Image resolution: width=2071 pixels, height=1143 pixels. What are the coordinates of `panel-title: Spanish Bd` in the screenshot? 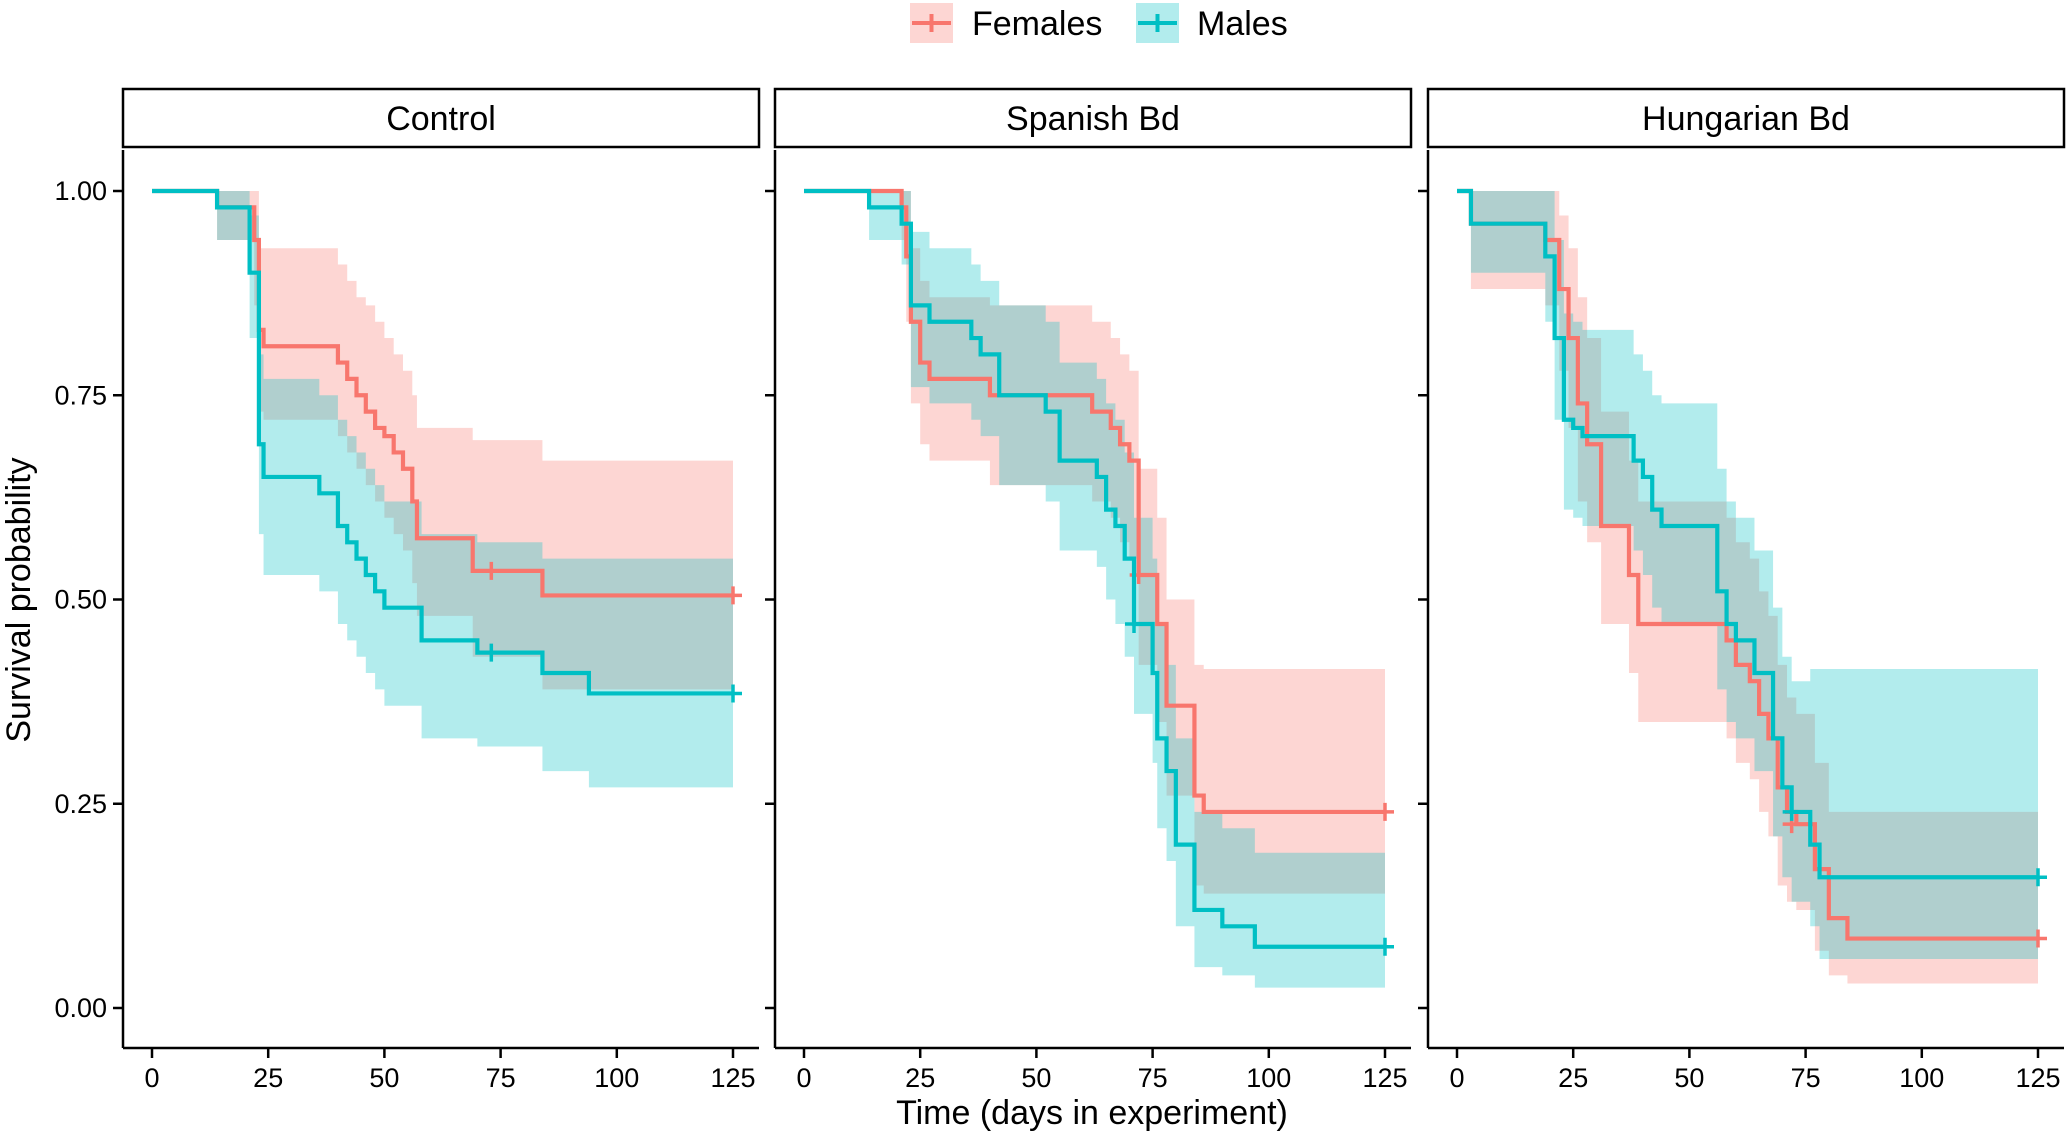 It's located at (1093, 119).